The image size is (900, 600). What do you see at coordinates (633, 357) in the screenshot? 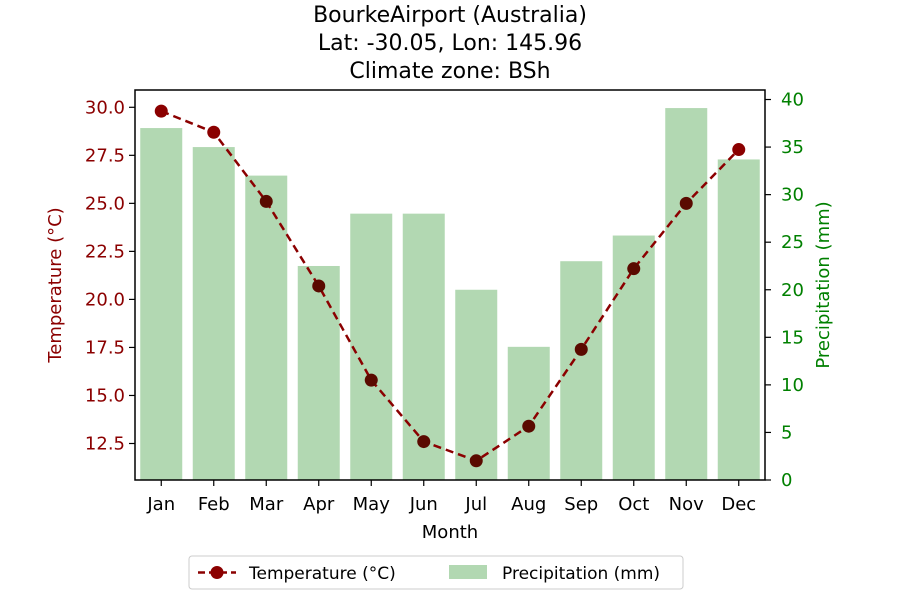
I see `precip-bar-oct` at bounding box center [633, 357].